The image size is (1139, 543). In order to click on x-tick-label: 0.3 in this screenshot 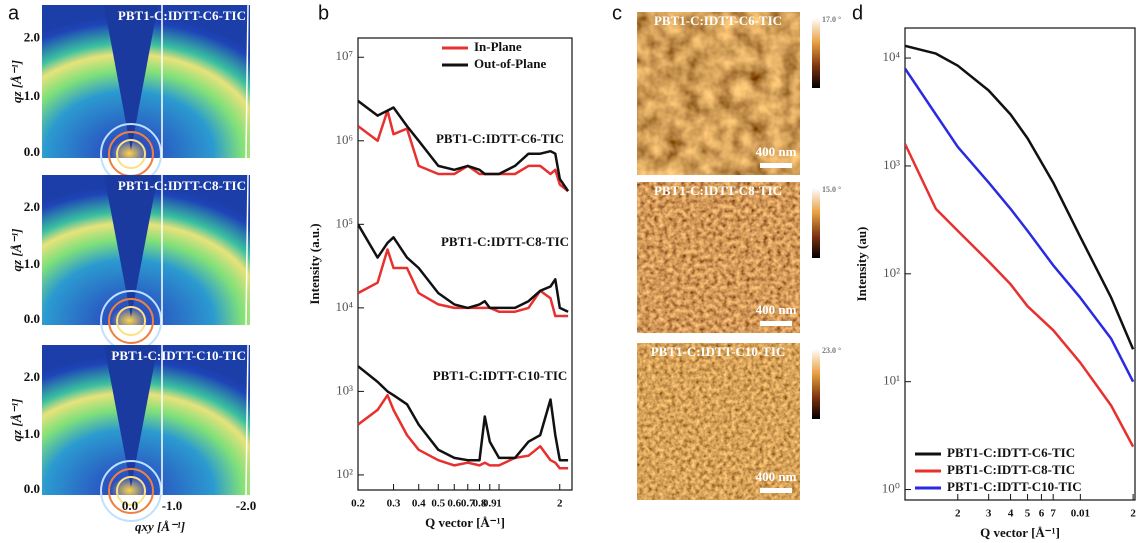, I will do `click(394, 504)`.